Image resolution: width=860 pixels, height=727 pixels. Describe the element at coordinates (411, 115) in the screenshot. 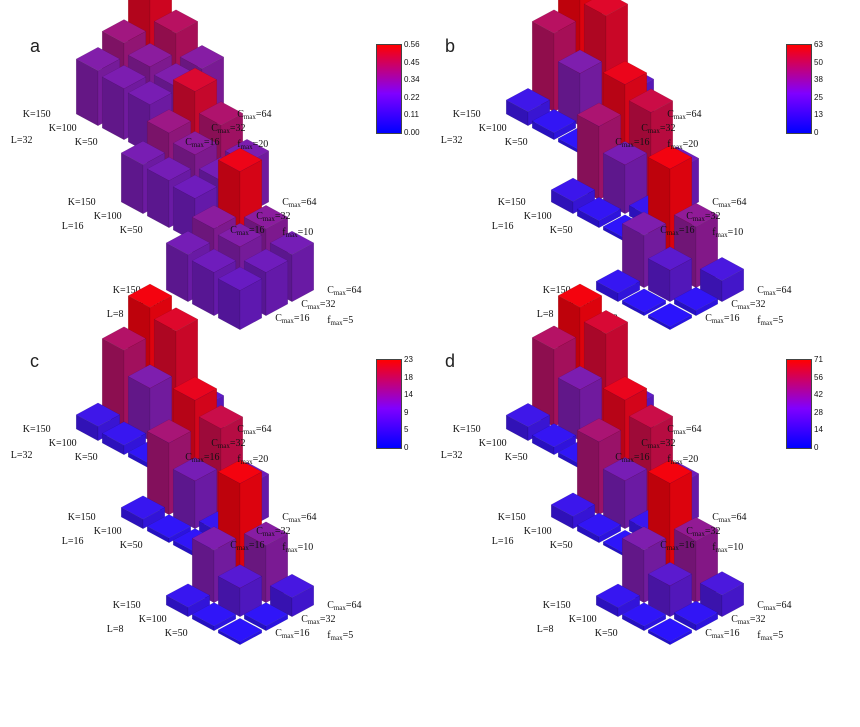

I see `colorbar-tick-label: 0.11` at that location.